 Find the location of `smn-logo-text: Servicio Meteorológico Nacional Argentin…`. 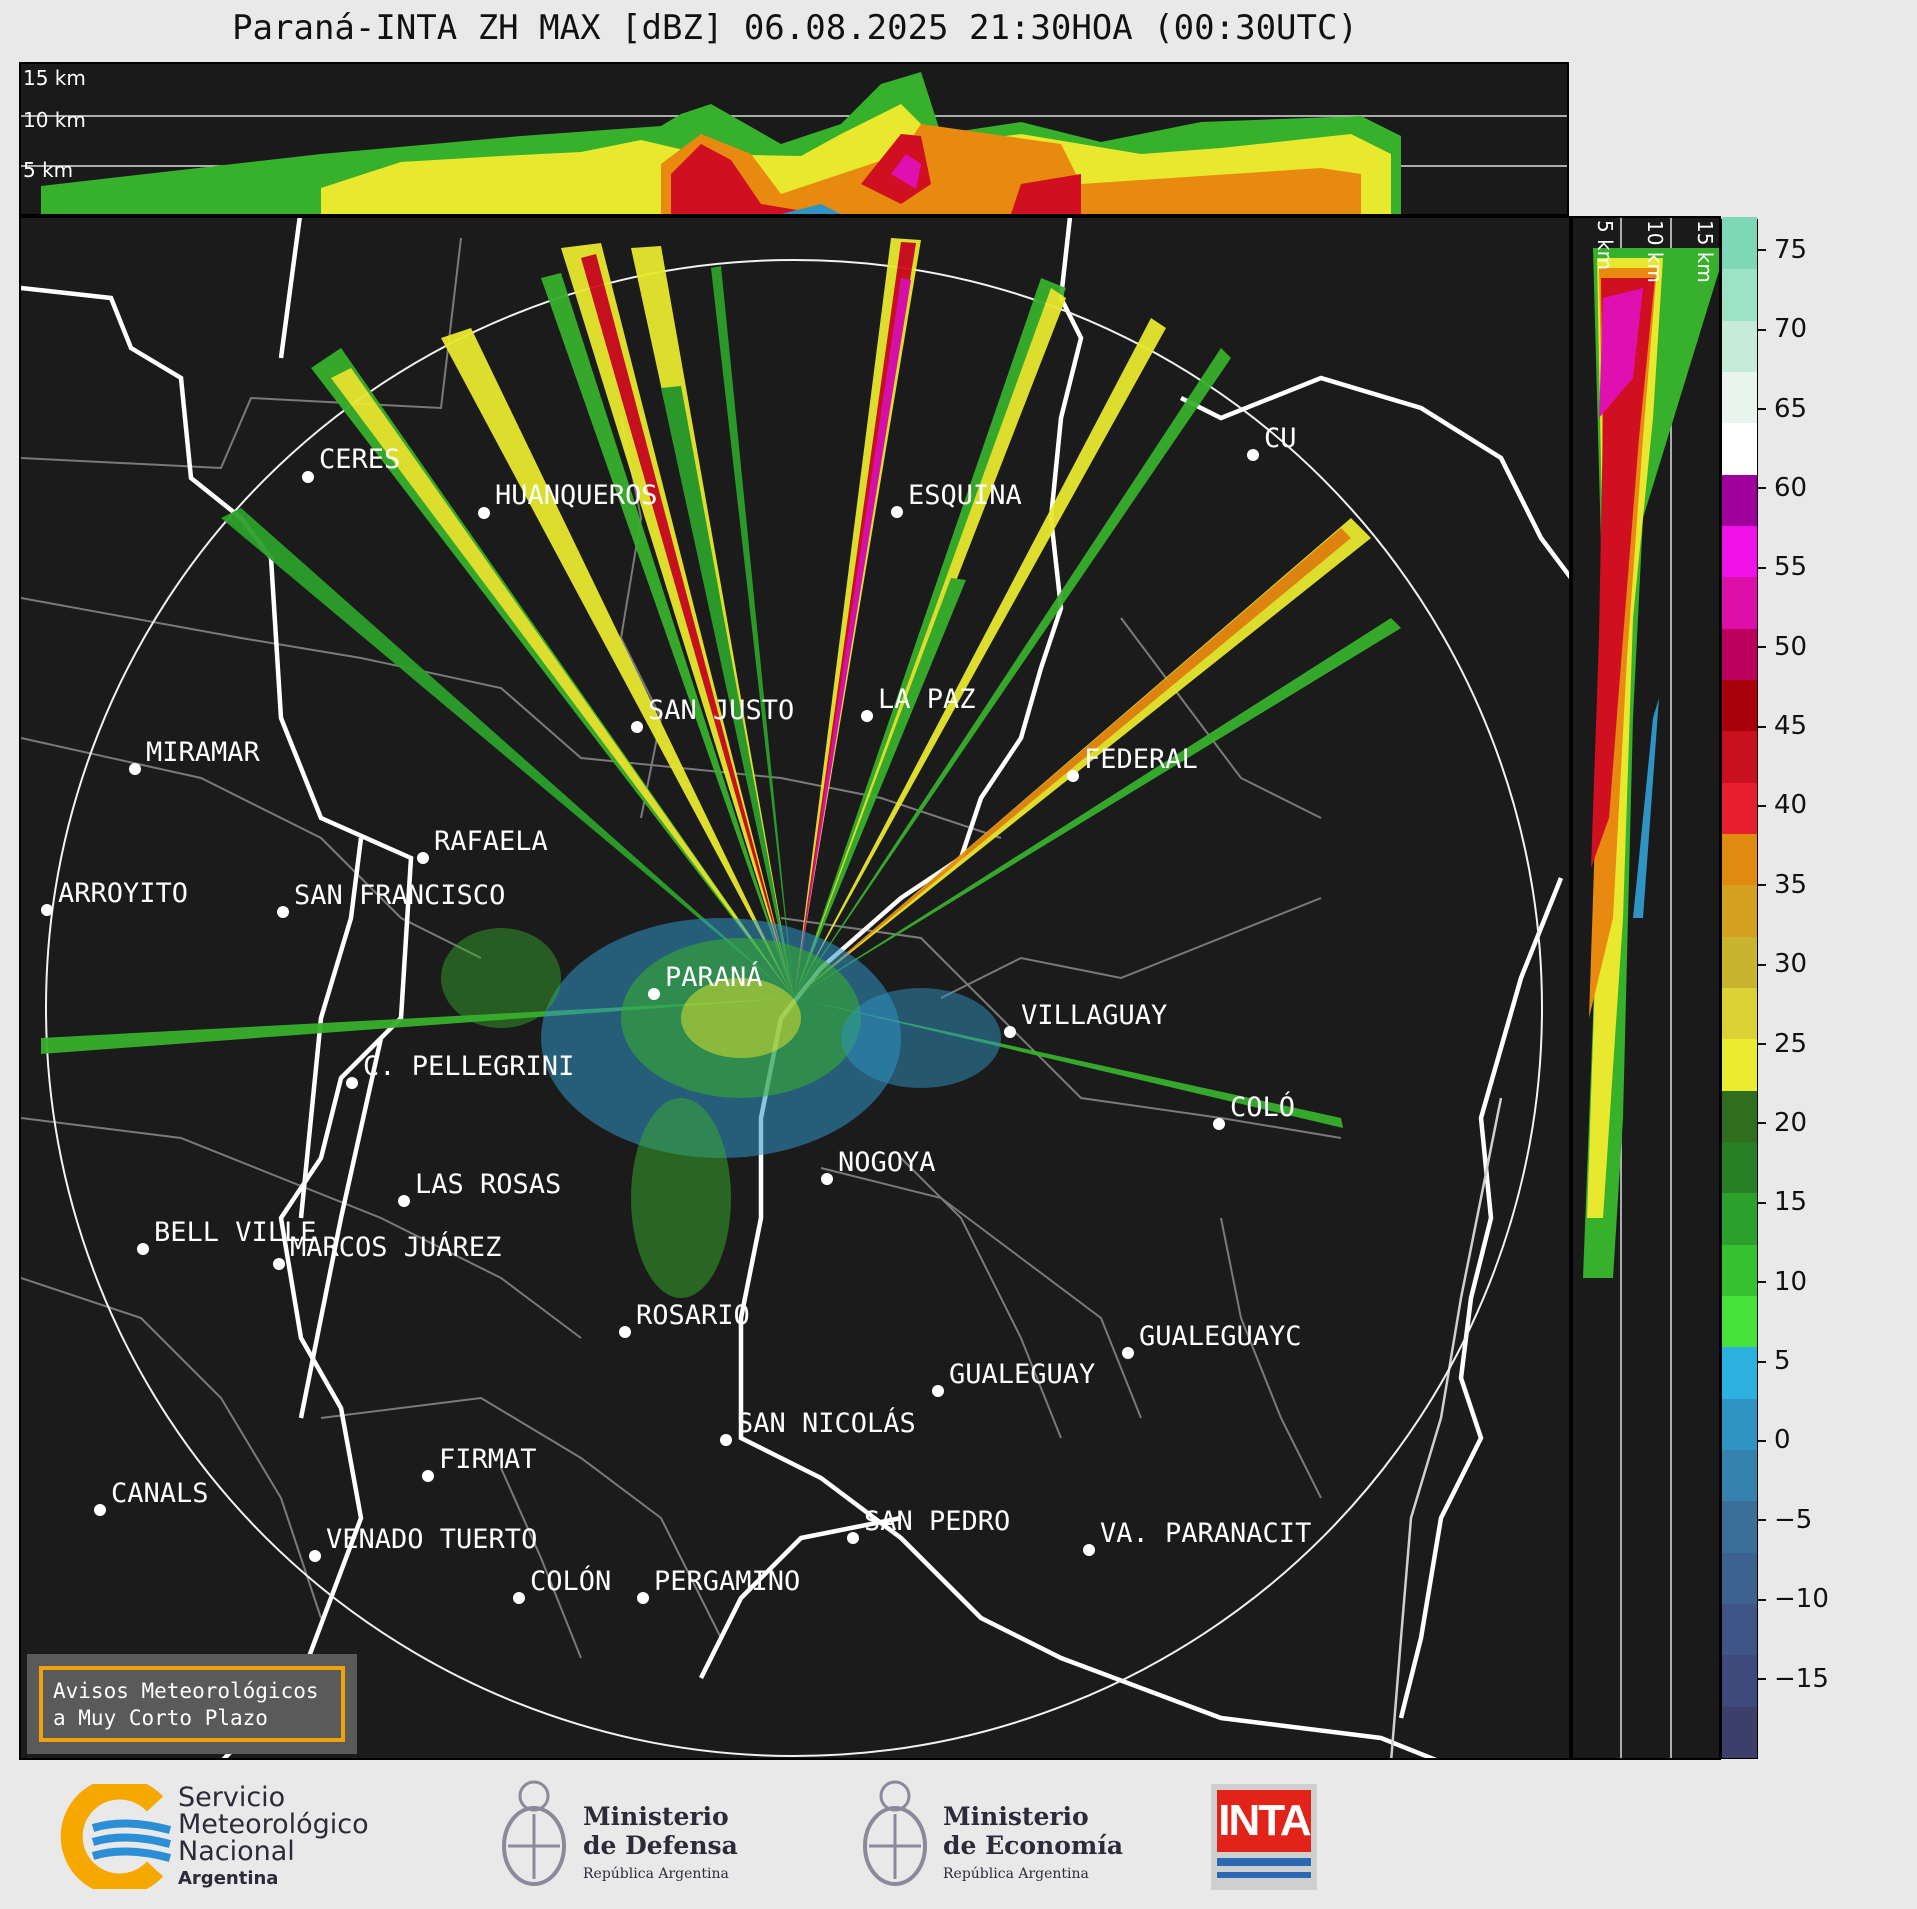

smn-logo-text: Servicio Meteorológico Nacional Argentin… is located at coordinates (273, 1835).